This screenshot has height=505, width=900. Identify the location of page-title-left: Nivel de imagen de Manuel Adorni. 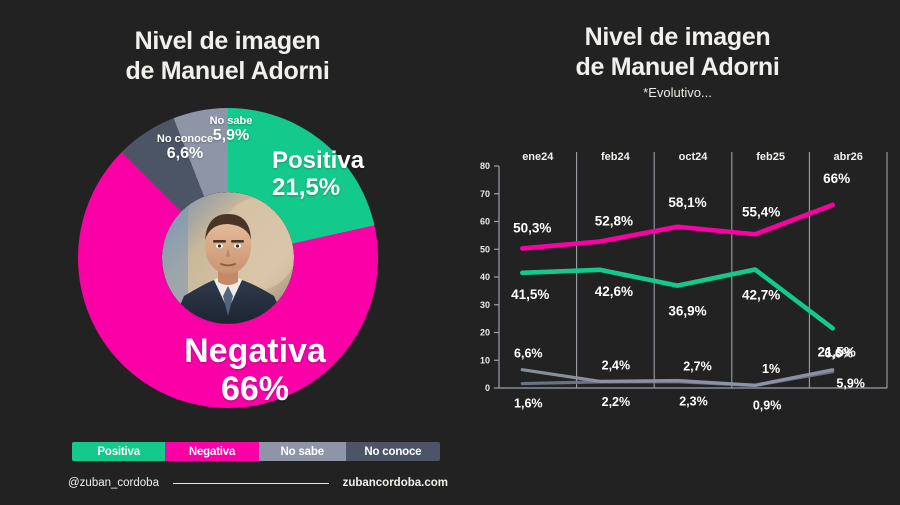
(227, 56).